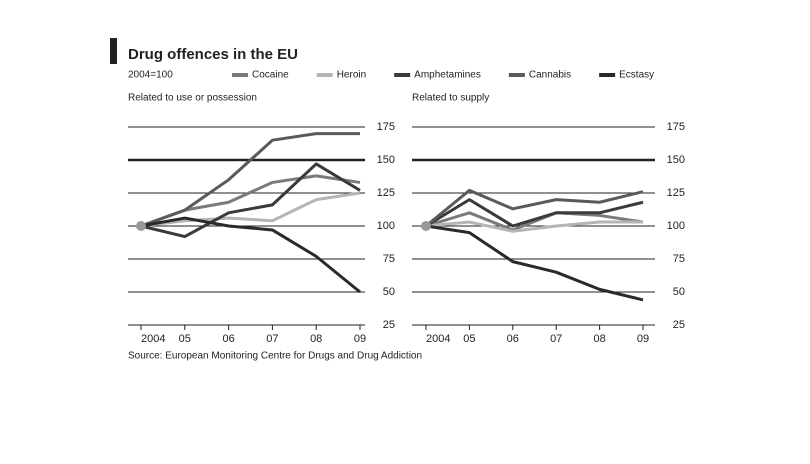  I want to click on subtitle: 2004=100, so click(150, 75).